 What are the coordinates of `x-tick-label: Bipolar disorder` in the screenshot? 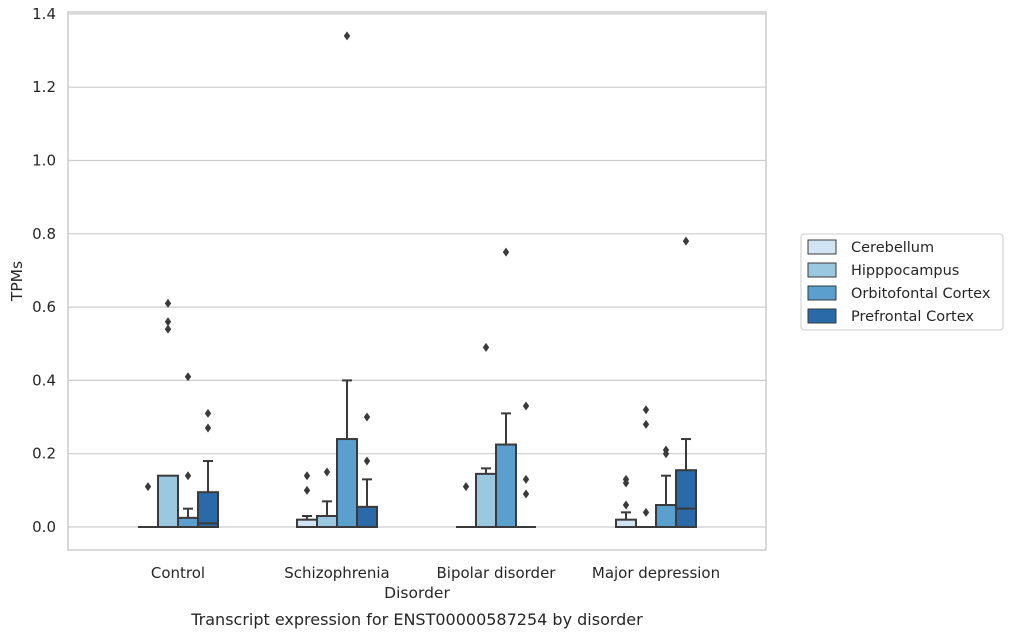 It's located at (497, 573).